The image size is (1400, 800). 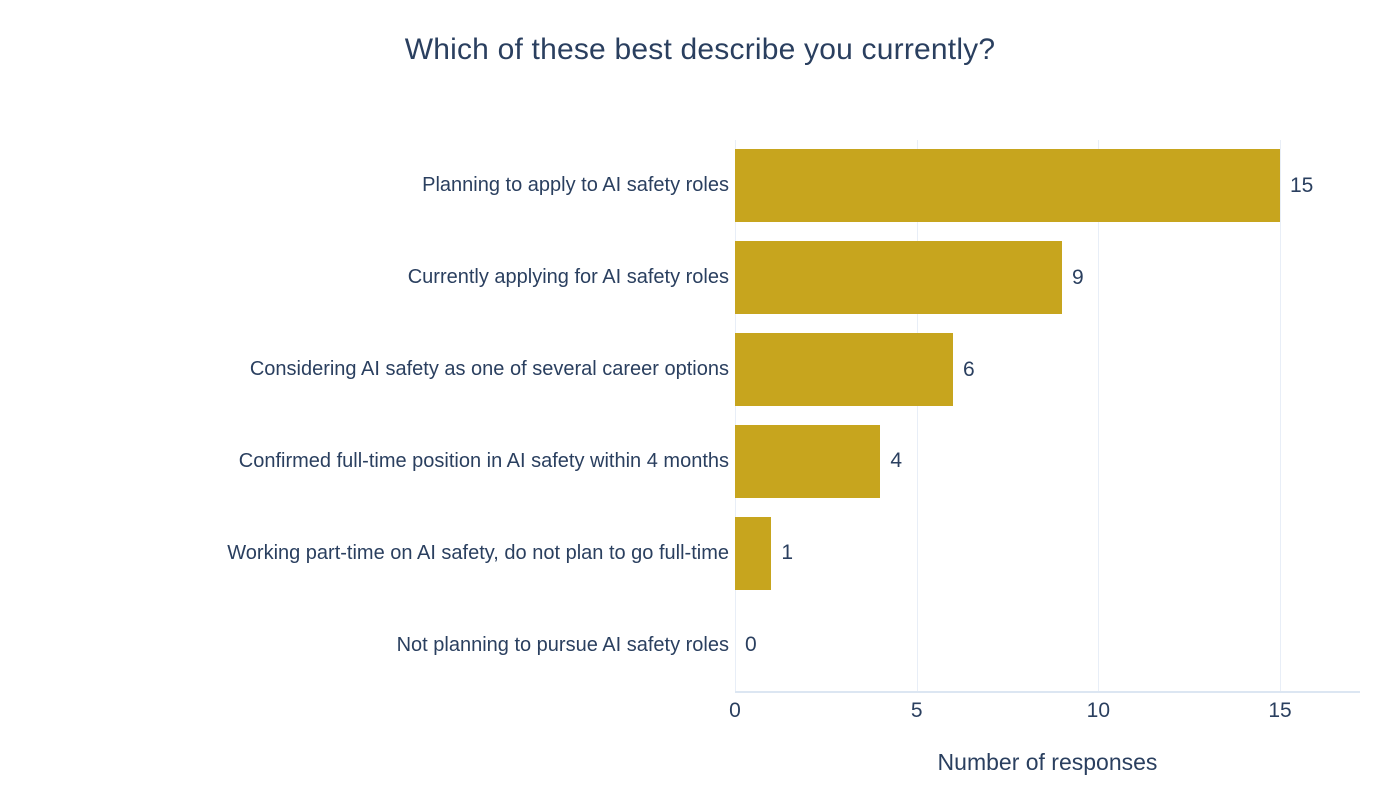 What do you see at coordinates (1044, 712) in the screenshot?
I see `x-axis-tick-labels: 0 5 10 15` at bounding box center [1044, 712].